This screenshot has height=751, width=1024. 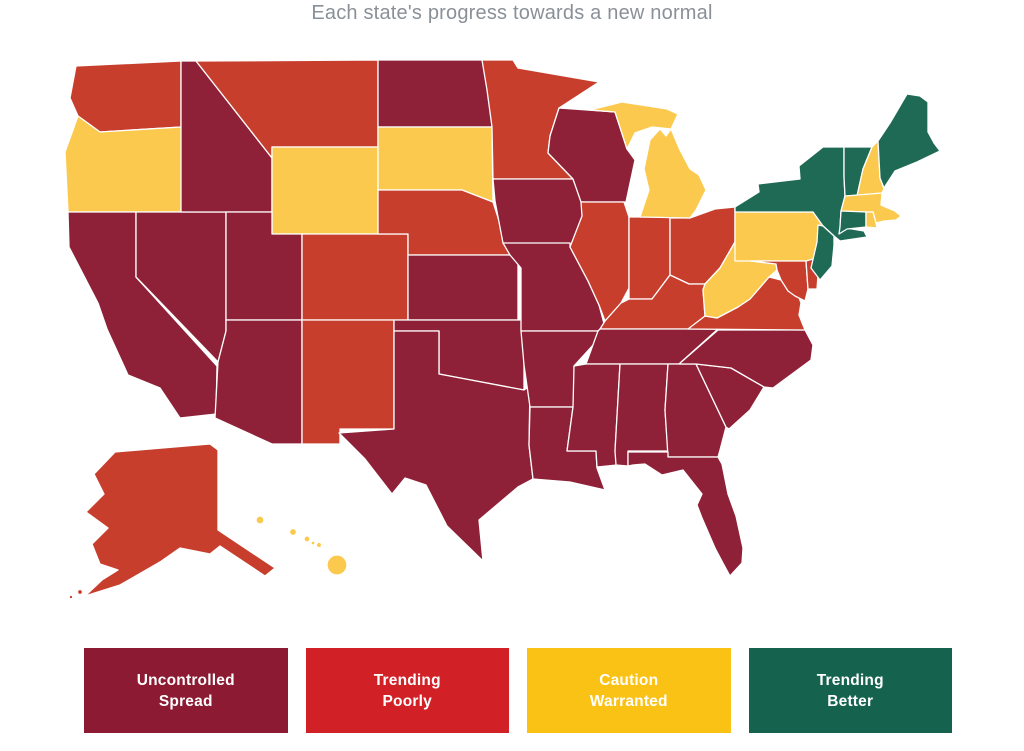 I want to click on state-missouri, so click(x=554, y=287).